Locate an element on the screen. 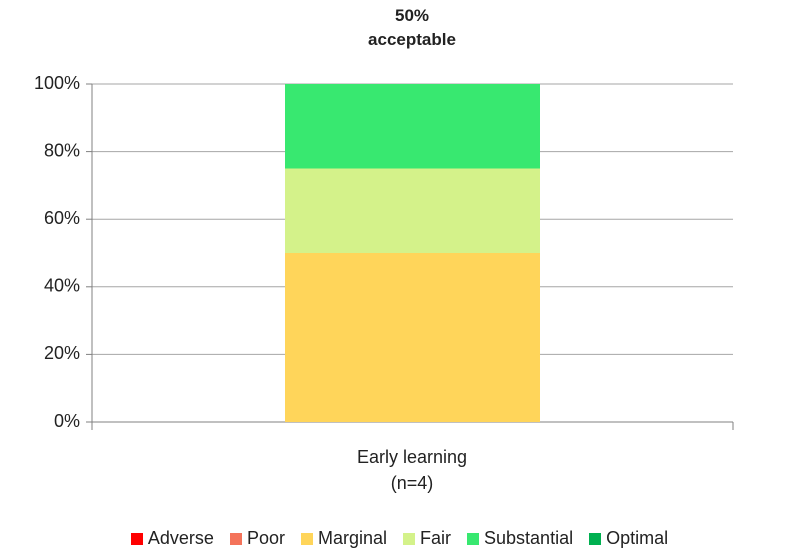  legend-item: Adverse is located at coordinates (172, 538).